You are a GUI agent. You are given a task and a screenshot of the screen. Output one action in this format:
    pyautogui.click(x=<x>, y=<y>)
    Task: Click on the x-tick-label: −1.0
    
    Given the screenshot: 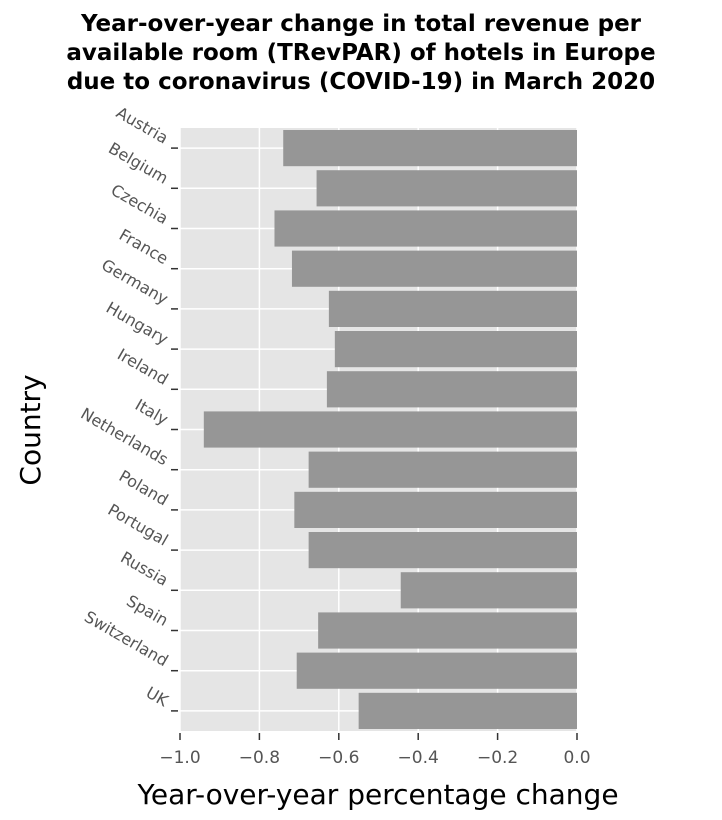 What is the action you would take?
    pyautogui.click(x=179, y=758)
    